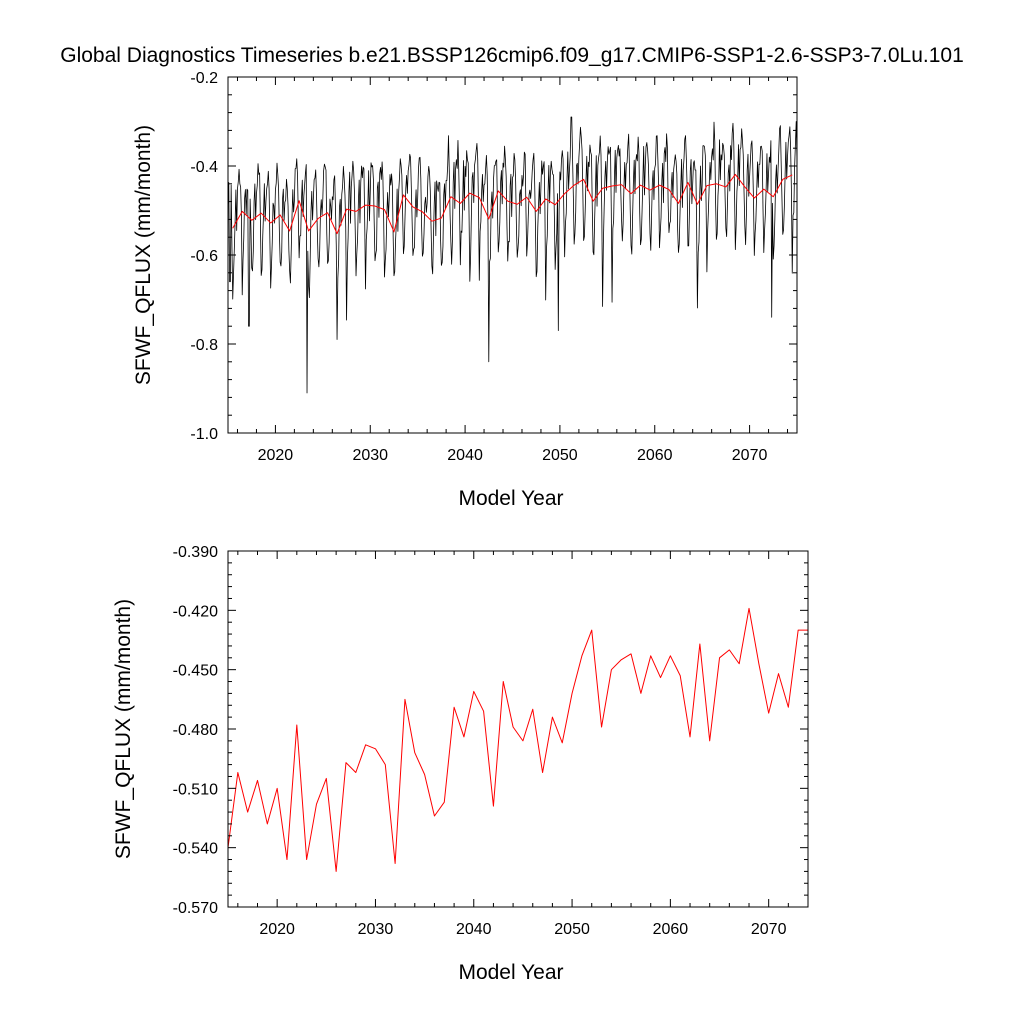  Describe the element at coordinates (204, 434) in the screenshot. I see `y-tick-label: -1.0` at that location.